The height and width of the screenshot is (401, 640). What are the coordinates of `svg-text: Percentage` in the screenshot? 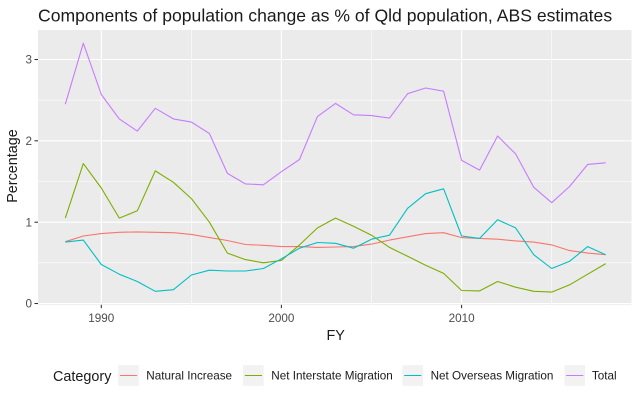 It's located at (13, 166).